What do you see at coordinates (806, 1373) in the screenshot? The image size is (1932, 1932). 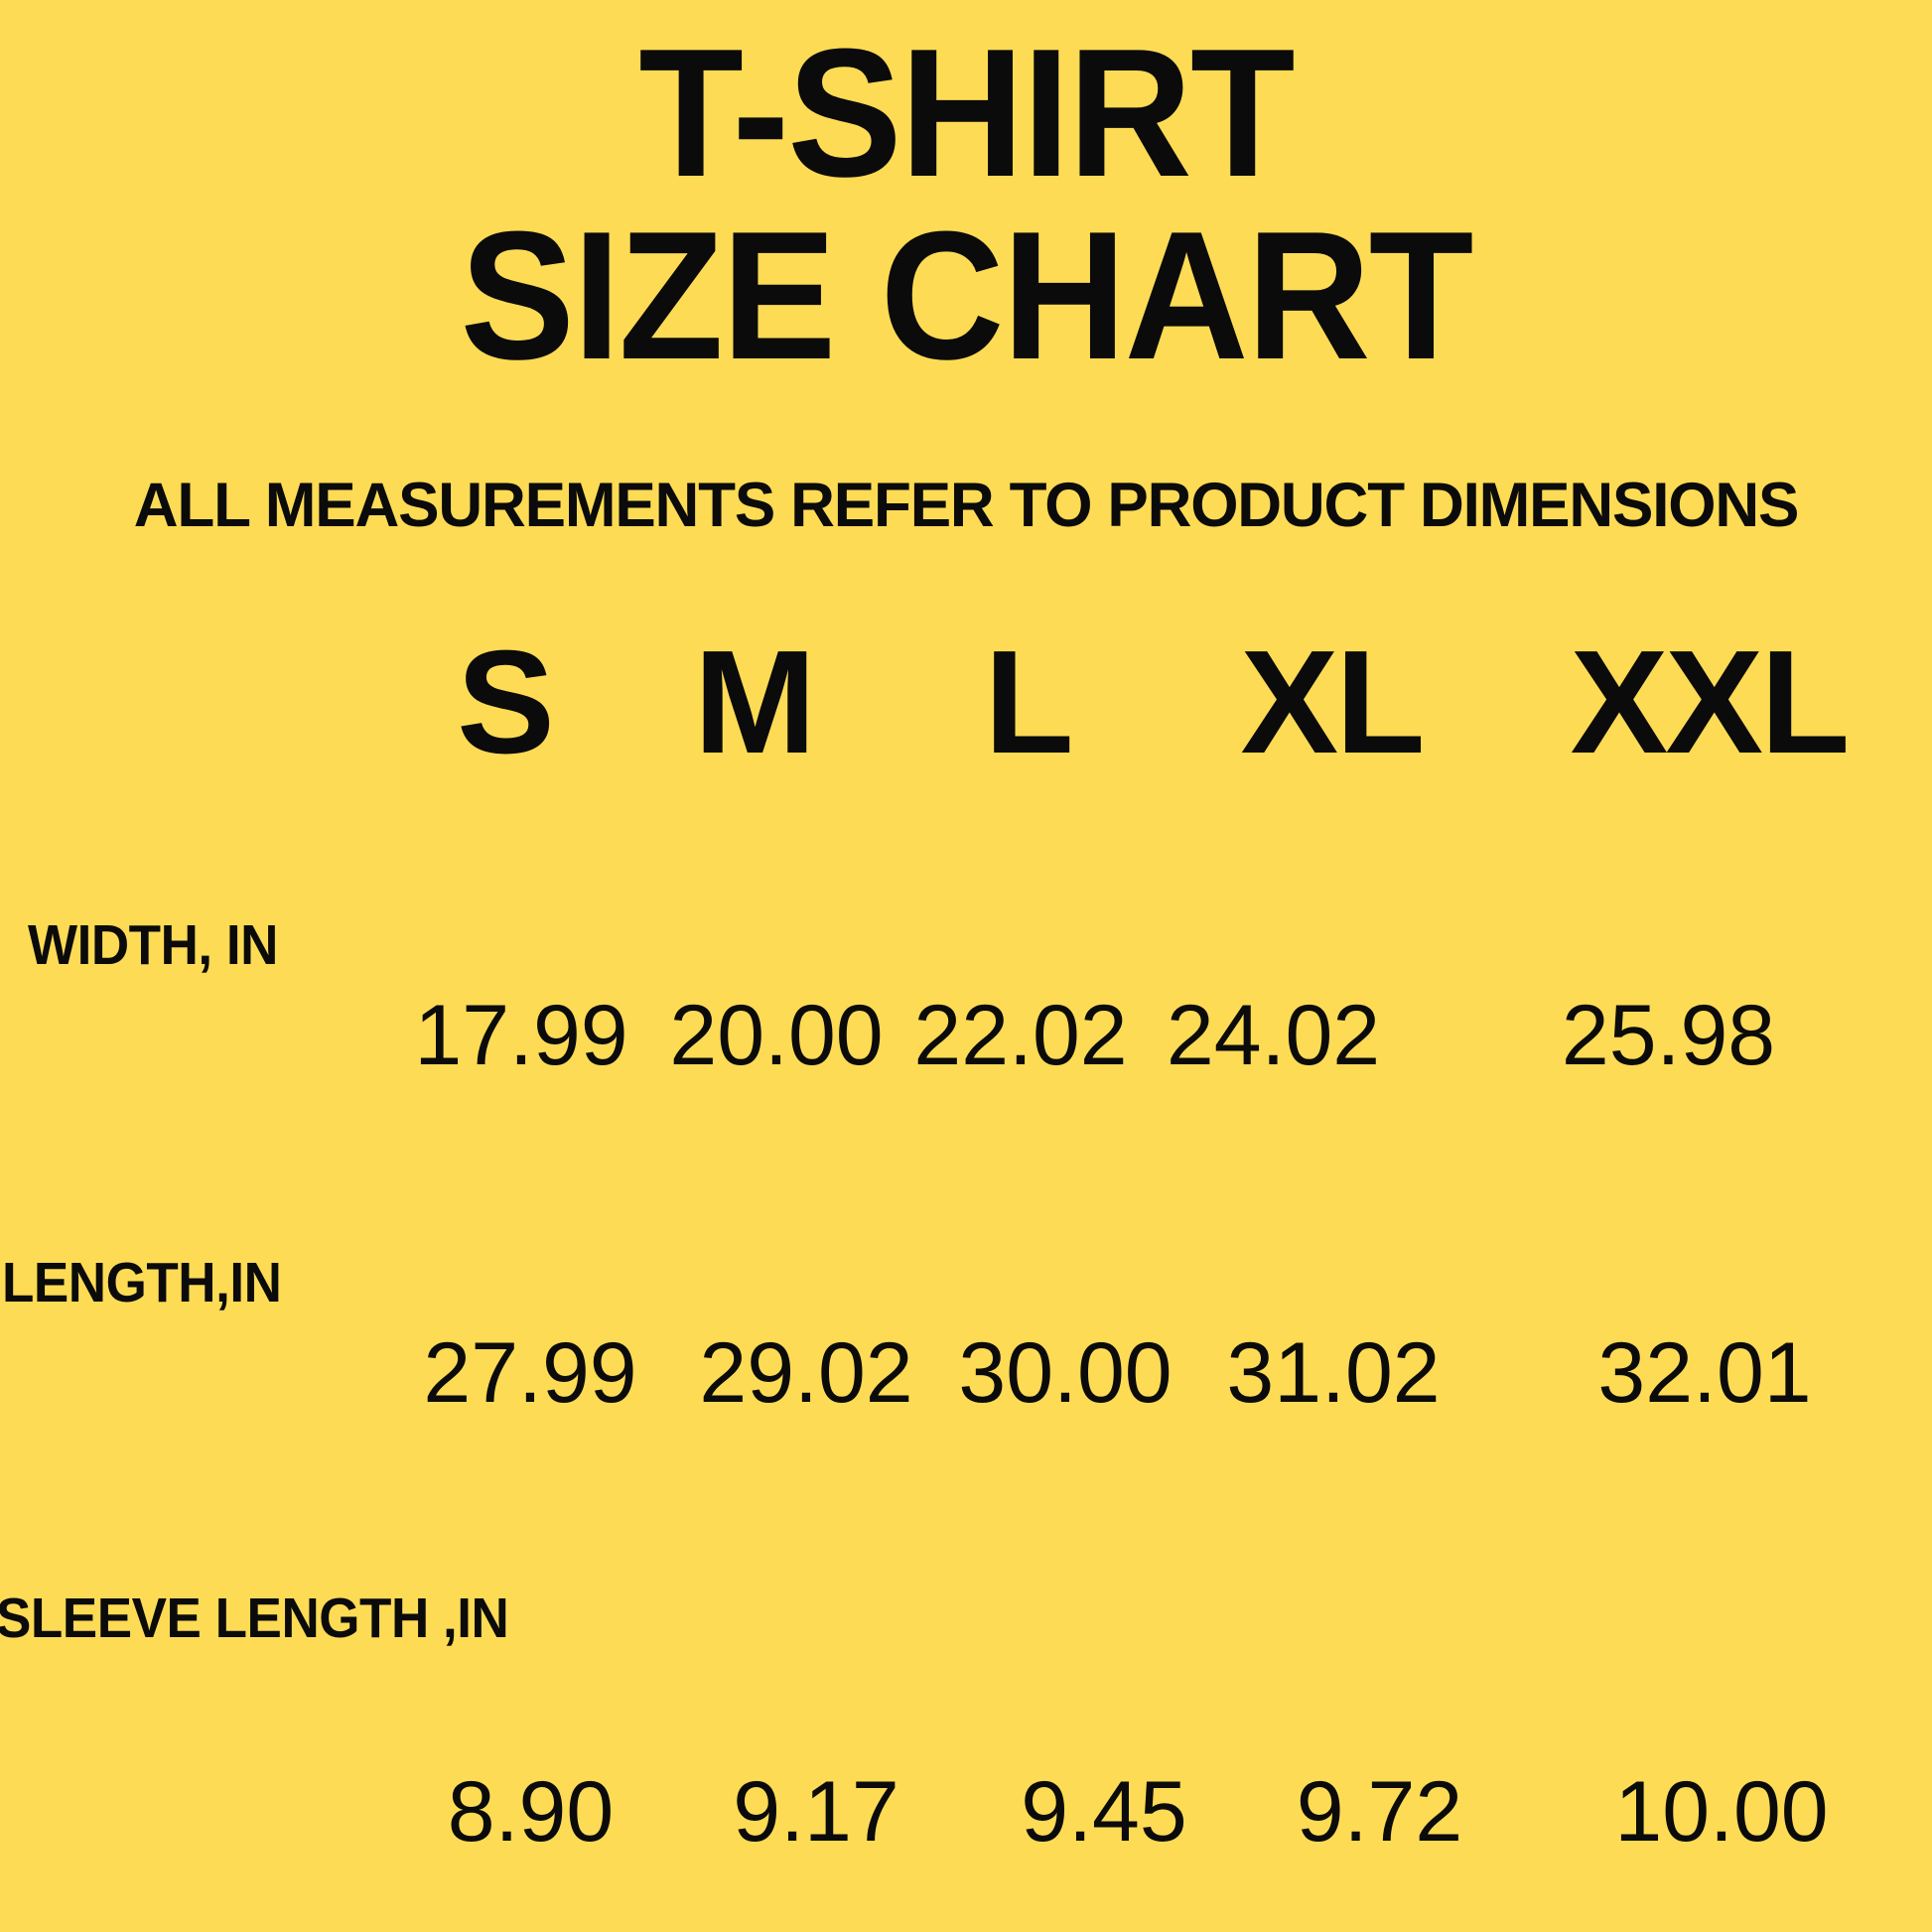 I see `value-length-m: 29.02` at bounding box center [806, 1373].